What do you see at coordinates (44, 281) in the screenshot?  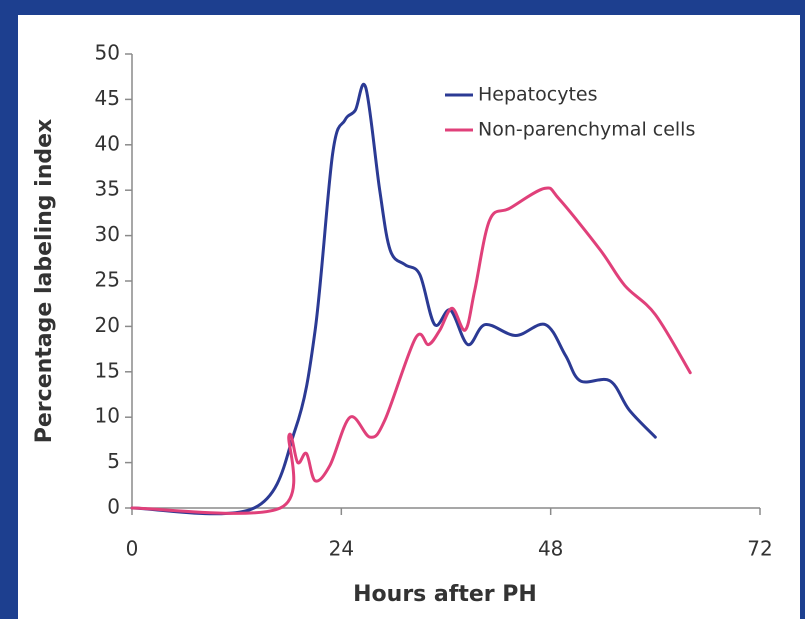 I see `y-axis-title: Percentage labeling index` at bounding box center [44, 281].